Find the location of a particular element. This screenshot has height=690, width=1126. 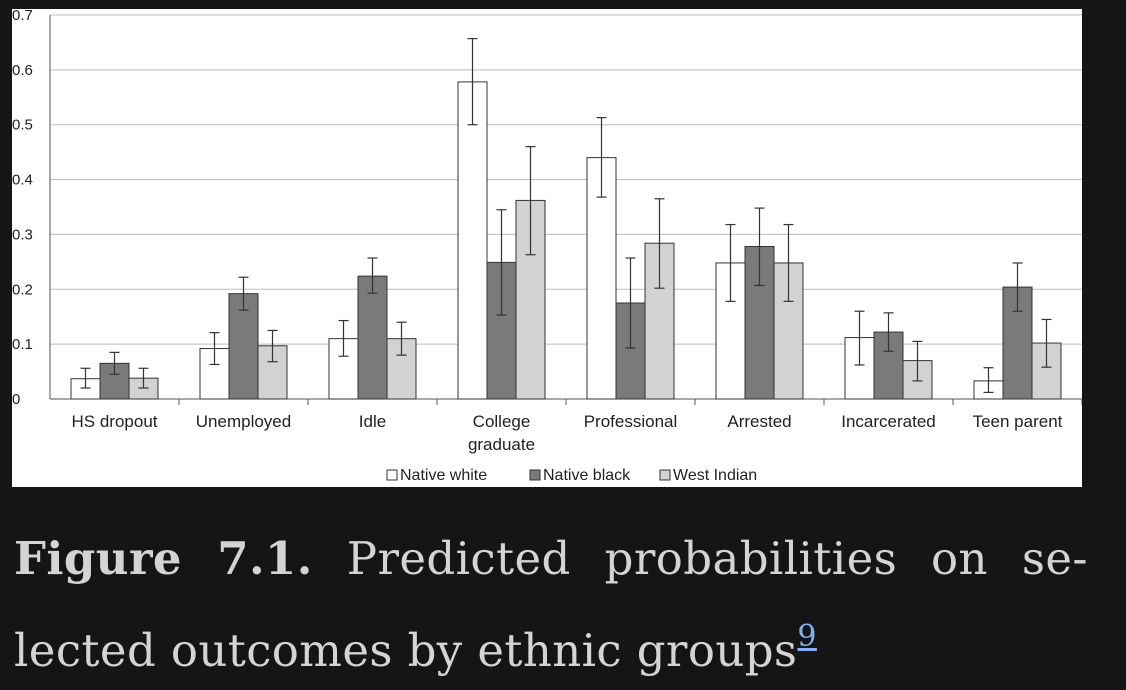

y-tick-label: 0.4 is located at coordinates (22, 180).